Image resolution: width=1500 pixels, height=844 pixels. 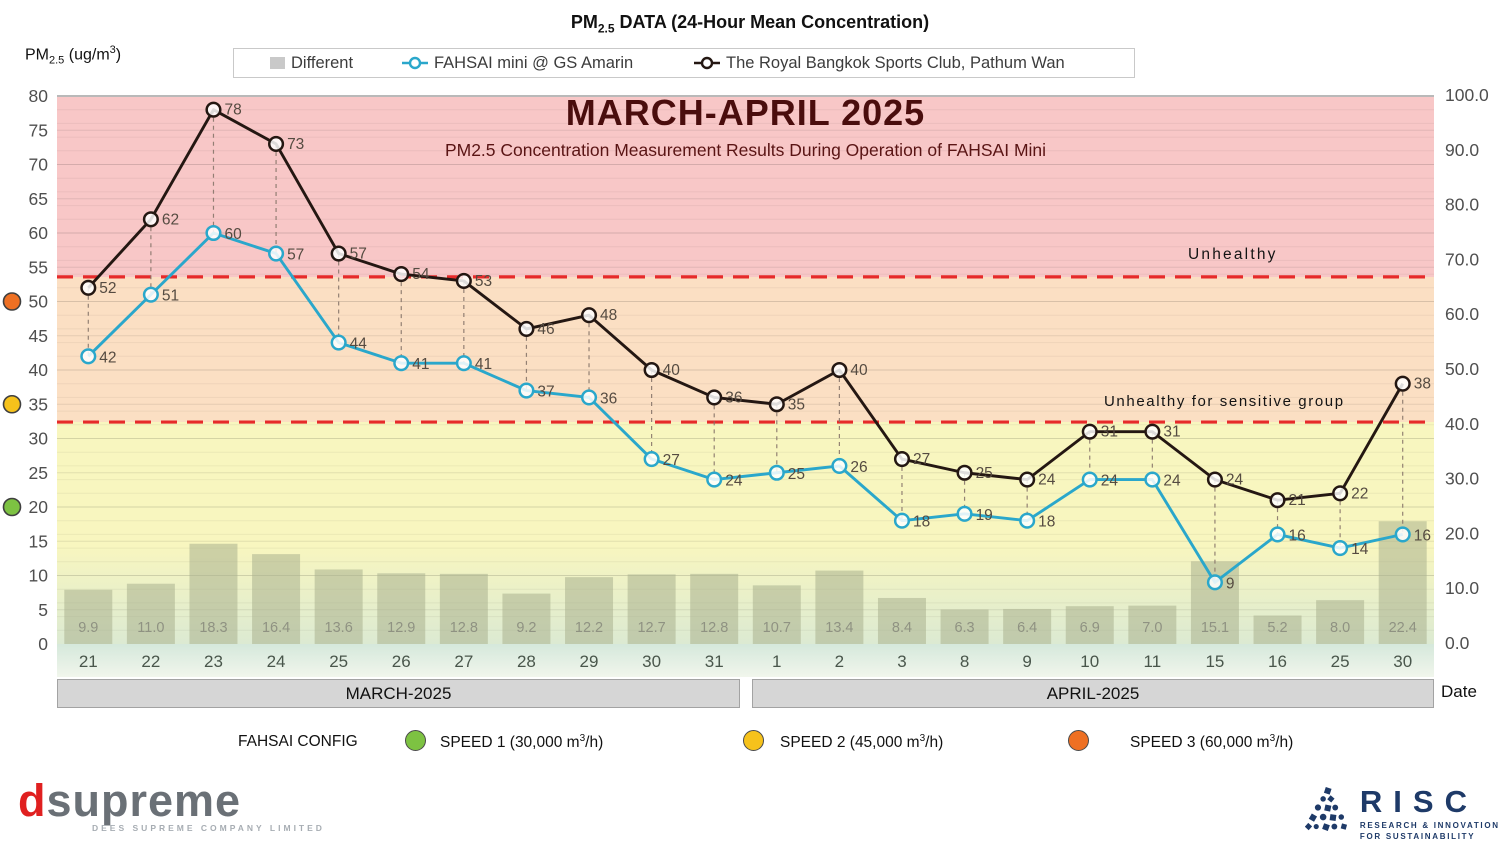 What do you see at coordinates (338, 661) in the screenshot?
I see `date-tick: 25` at bounding box center [338, 661].